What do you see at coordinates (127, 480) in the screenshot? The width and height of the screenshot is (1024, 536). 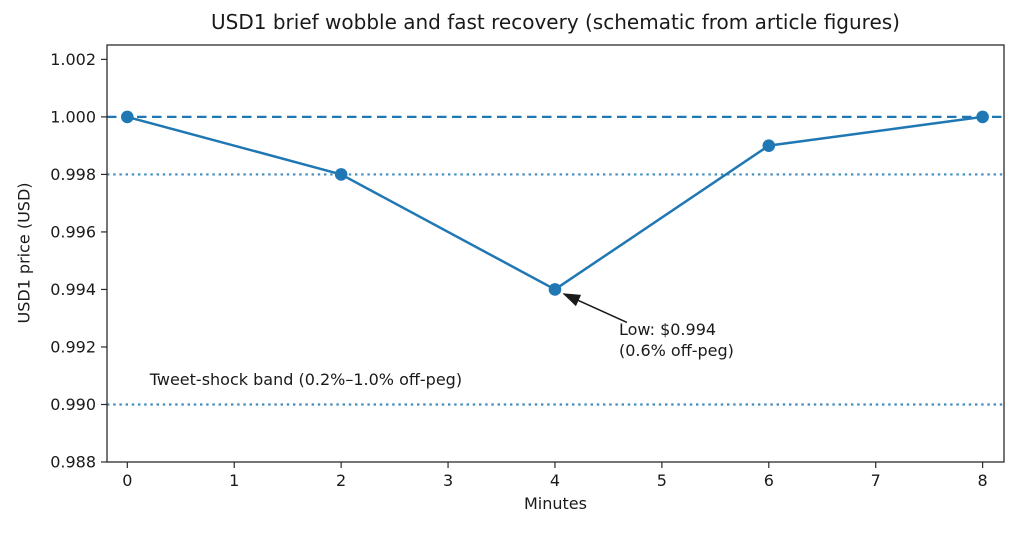 I see `x-tick-label: 0` at bounding box center [127, 480].